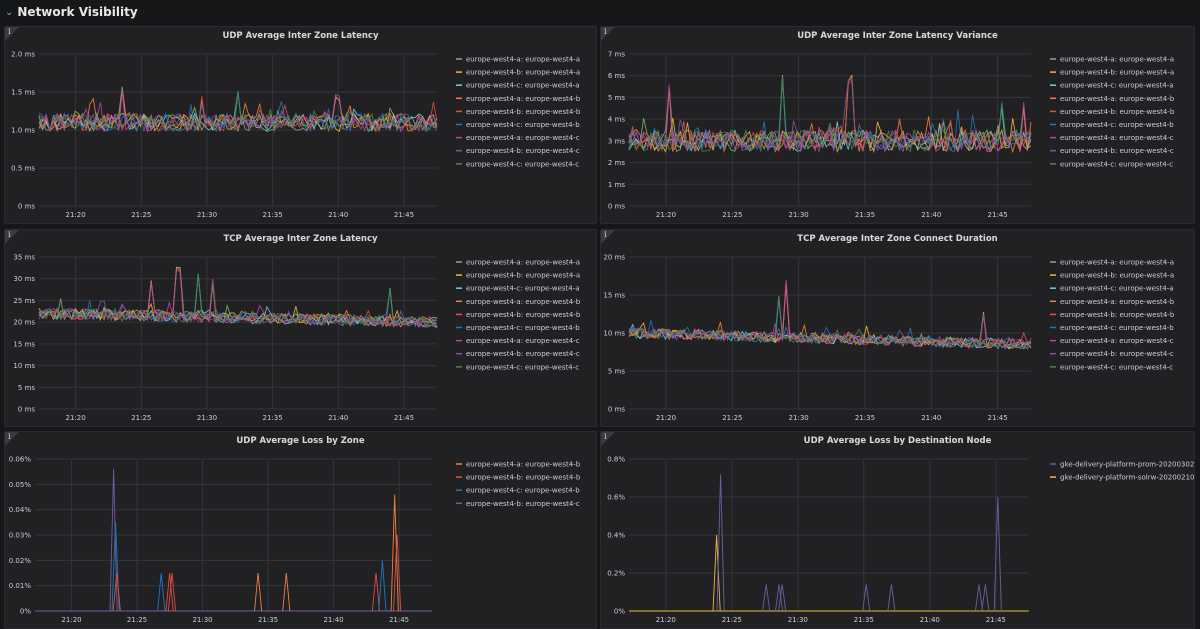 The height and width of the screenshot is (629, 1200). What do you see at coordinates (897, 441) in the screenshot?
I see `panel-title: UDP Average Loss by Destination Node` at bounding box center [897, 441].